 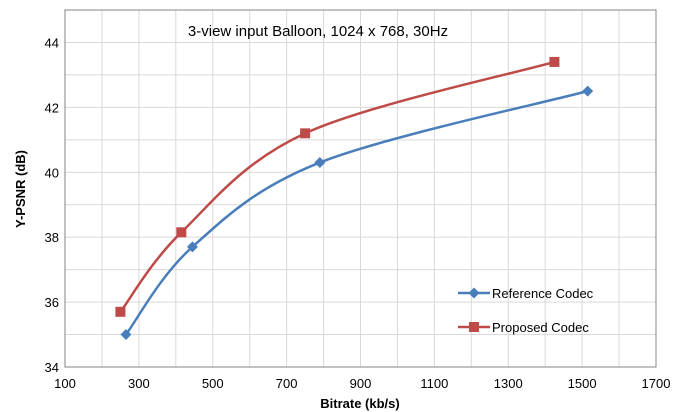 What do you see at coordinates (20, 189) in the screenshot?
I see `y-axis-title: Y-PSNR (dB)` at bounding box center [20, 189].